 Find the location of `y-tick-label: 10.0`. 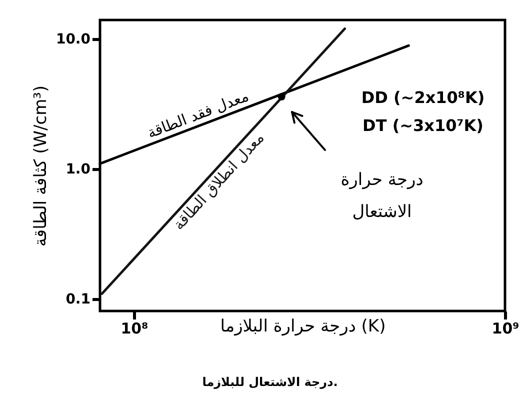

y-tick-label: 10.0 is located at coordinates (73, 40).